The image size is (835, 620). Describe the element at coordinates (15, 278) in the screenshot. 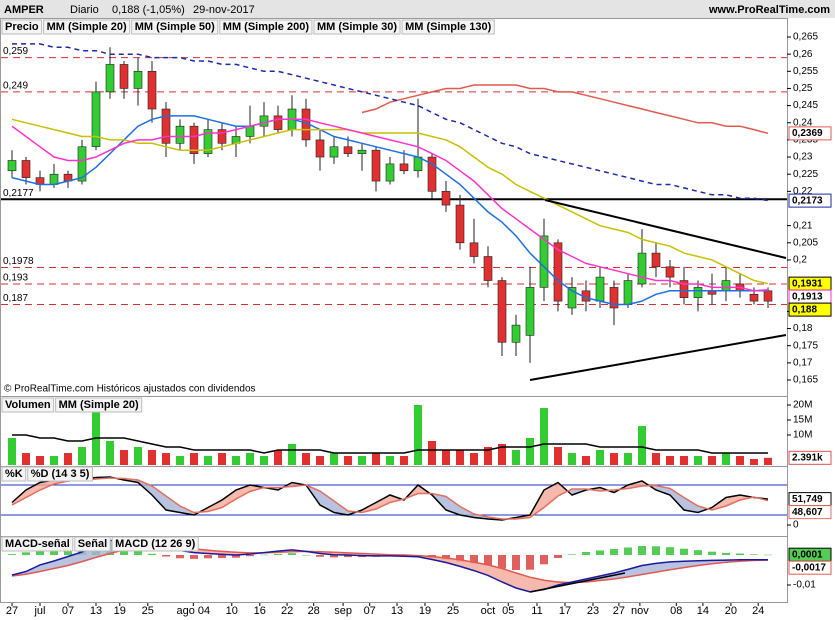

I see `level-label: 0,193` at that location.